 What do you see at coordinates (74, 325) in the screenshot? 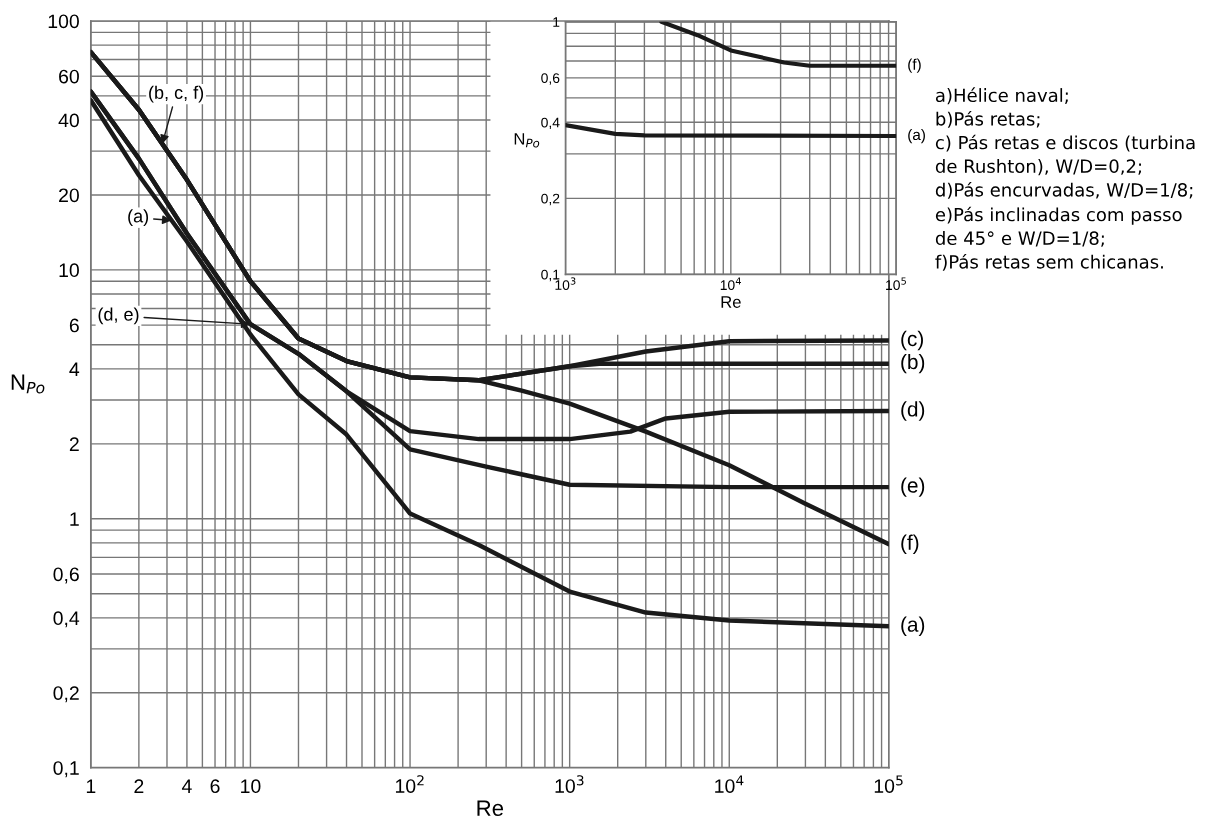
I see `y-tick-label: 6` at bounding box center [74, 325].